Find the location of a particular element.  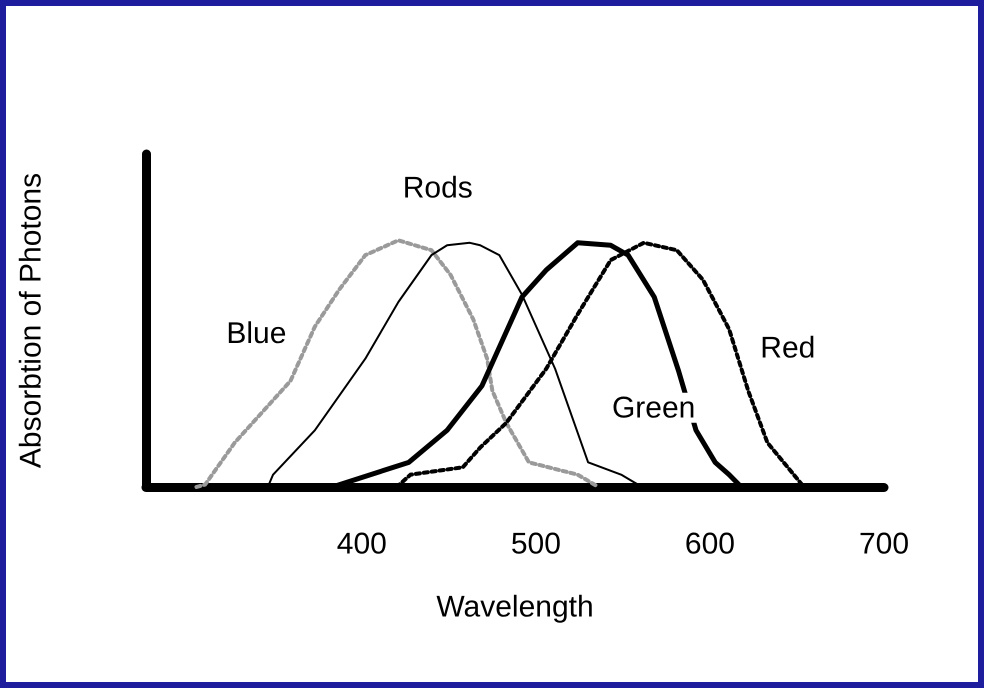

x-tick-label: 500 is located at coordinates (535, 544).